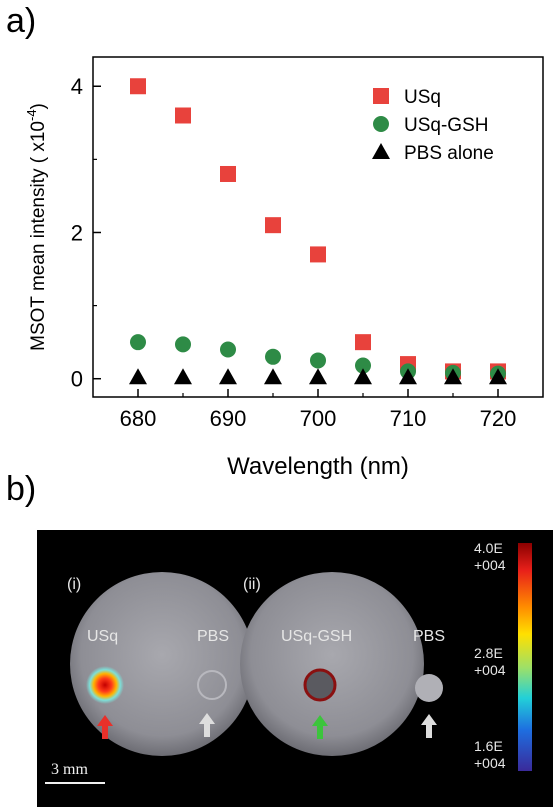  Describe the element at coordinates (207, 725) in the screenshot. I see `pbs-arrow-icon-left` at that location.